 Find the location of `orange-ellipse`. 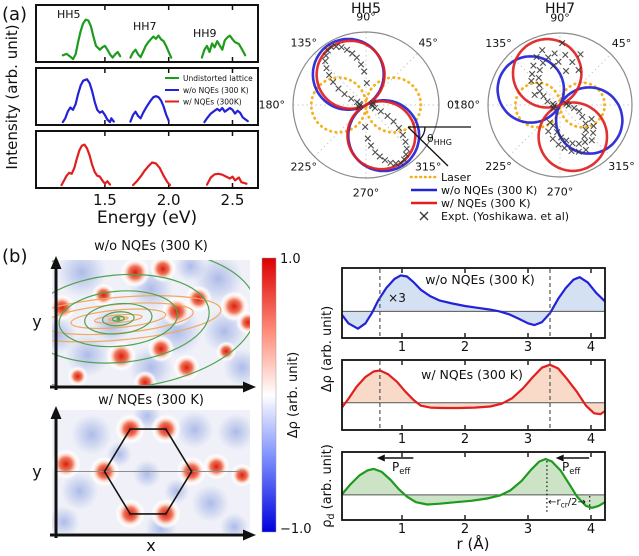

orange-ellipse is located at coordinates (118, 319).